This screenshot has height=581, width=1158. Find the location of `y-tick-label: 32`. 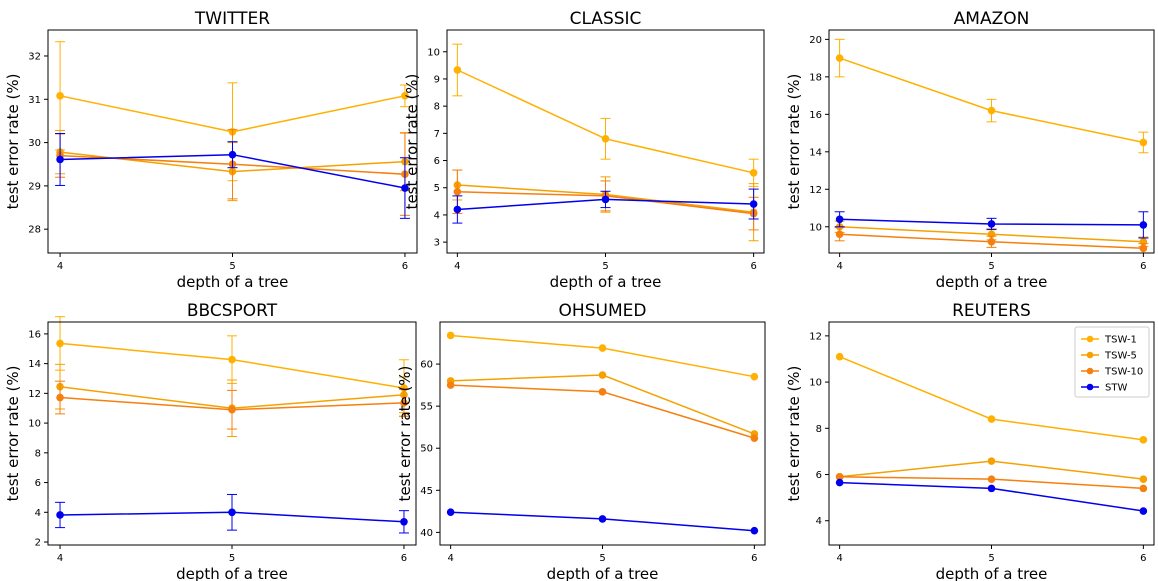

y-tick-label: 32 is located at coordinates (34, 56).